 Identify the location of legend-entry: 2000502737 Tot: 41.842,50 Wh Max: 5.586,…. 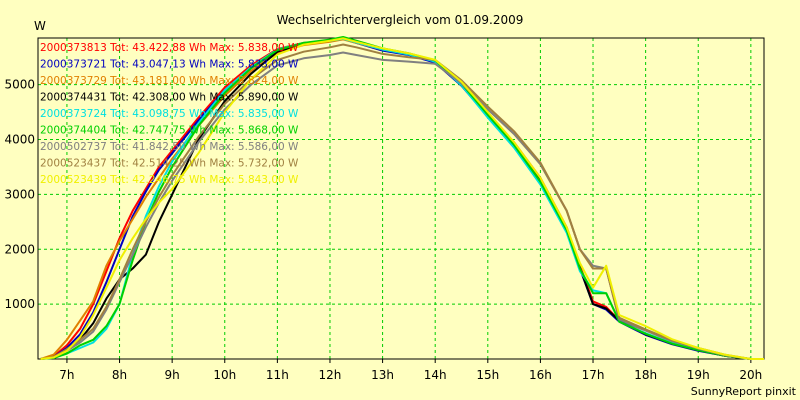
(169, 147).